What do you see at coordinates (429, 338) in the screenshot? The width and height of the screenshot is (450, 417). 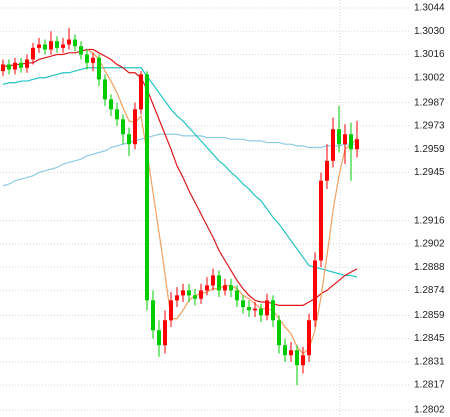 I see `y-tick-label: 1.2845` at bounding box center [429, 338].